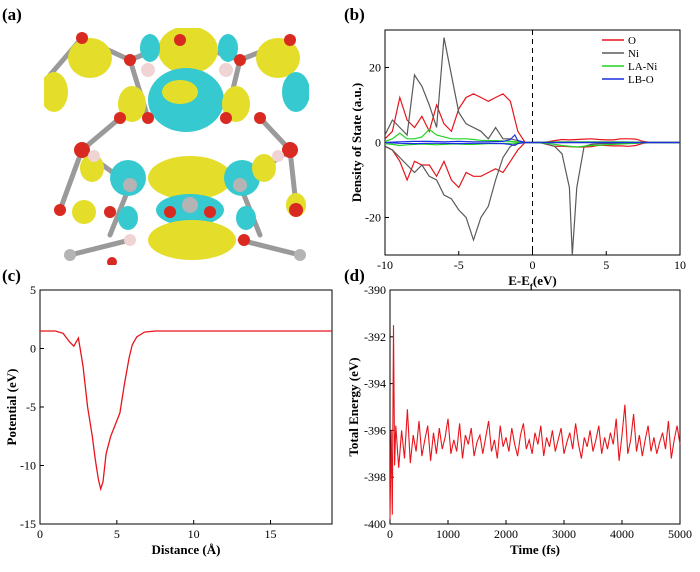 The image size is (700, 572). Describe the element at coordinates (532, 118) in the screenshot. I see `series-line-o-up` at that location.